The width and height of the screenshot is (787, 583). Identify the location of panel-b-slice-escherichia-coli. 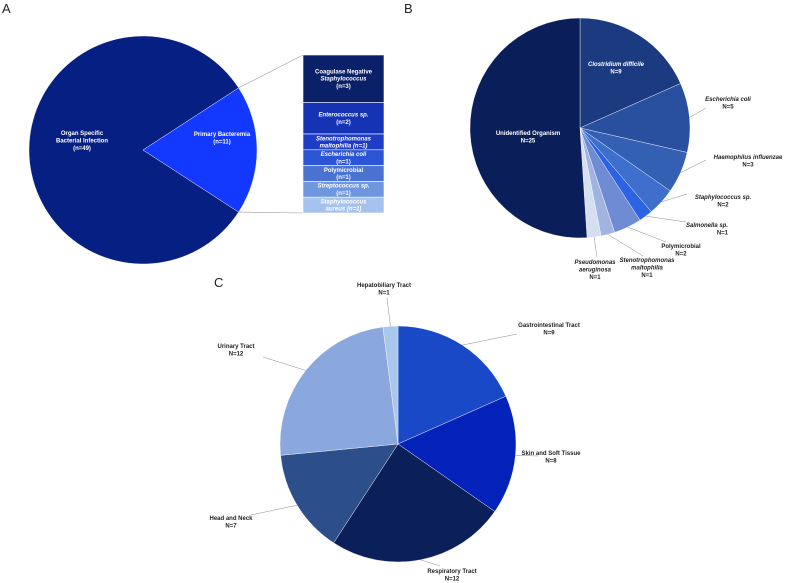
(635, 118).